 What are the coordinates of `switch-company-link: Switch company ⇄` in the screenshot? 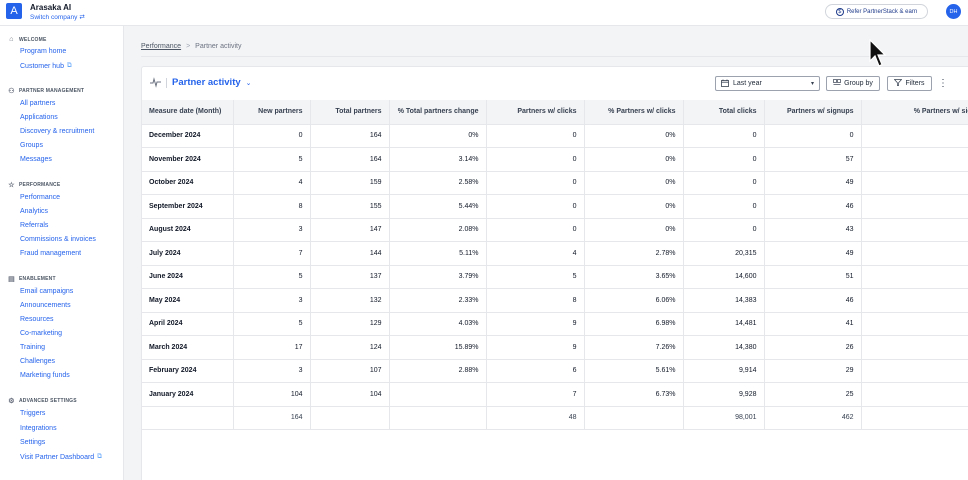 It's located at (57, 17).